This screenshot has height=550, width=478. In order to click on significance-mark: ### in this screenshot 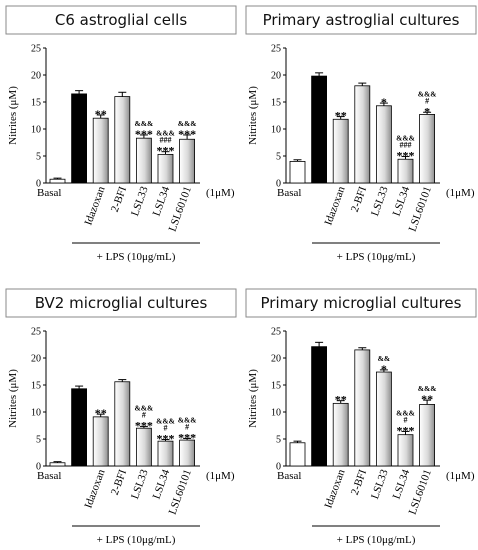, I will do `click(406, 145)`.